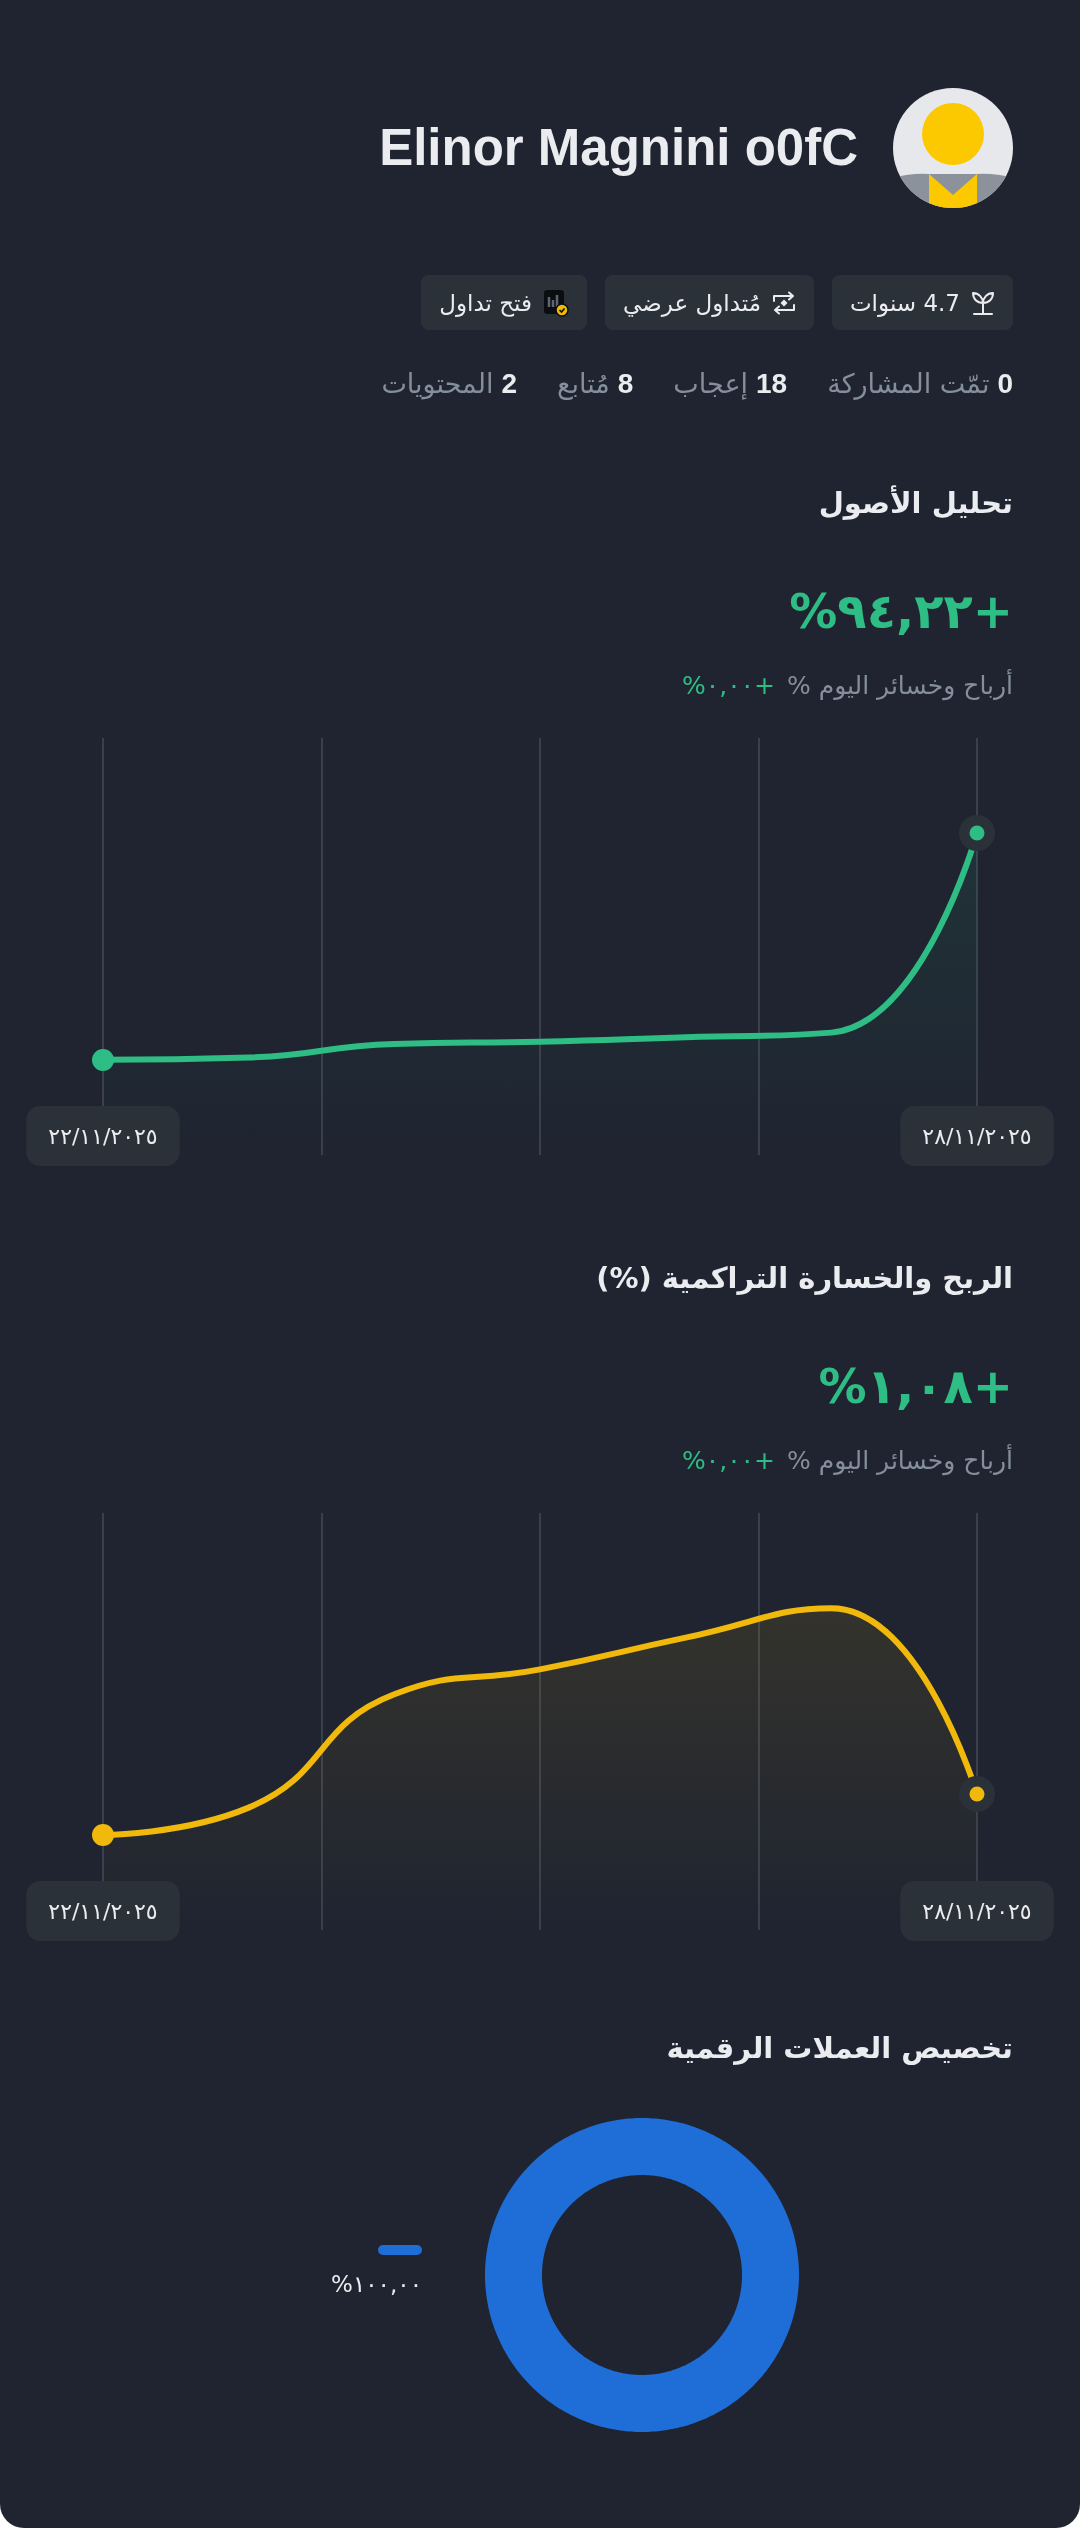  I want to click on text: 18, so click(772, 384).